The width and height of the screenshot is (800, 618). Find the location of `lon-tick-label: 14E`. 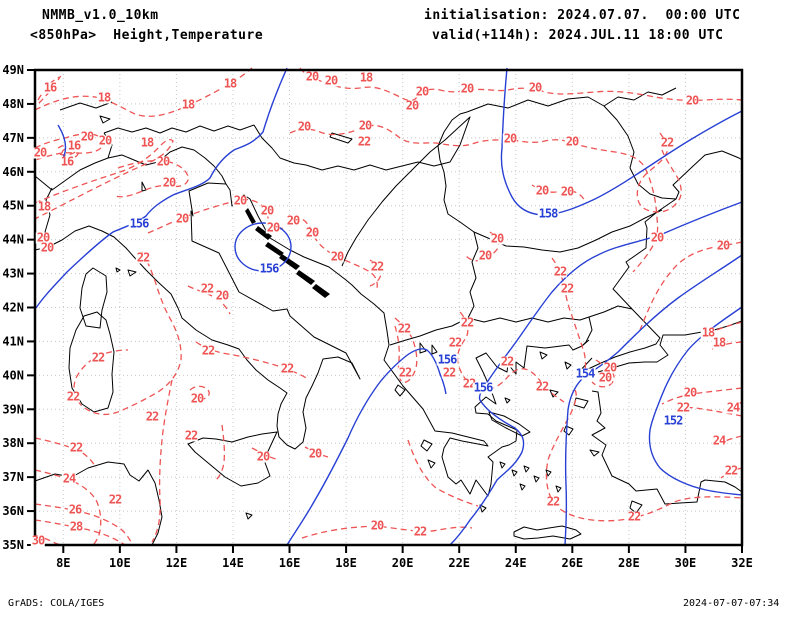

lon-tick-label: 14E is located at coordinates (233, 563).